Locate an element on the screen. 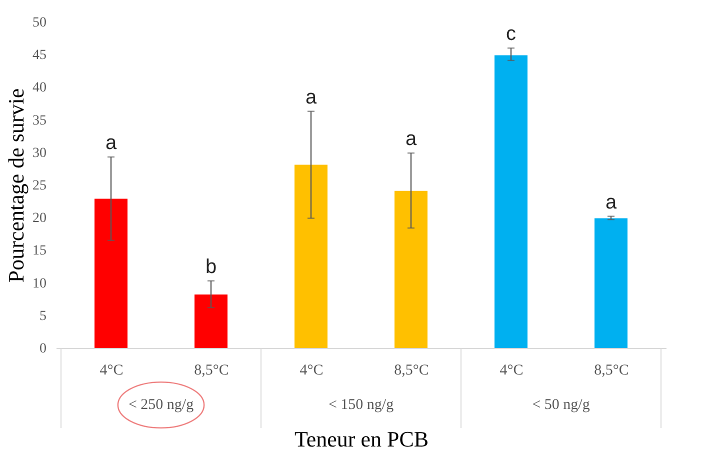 The image size is (710, 449). y-tick-label: 15 is located at coordinates (39, 251).